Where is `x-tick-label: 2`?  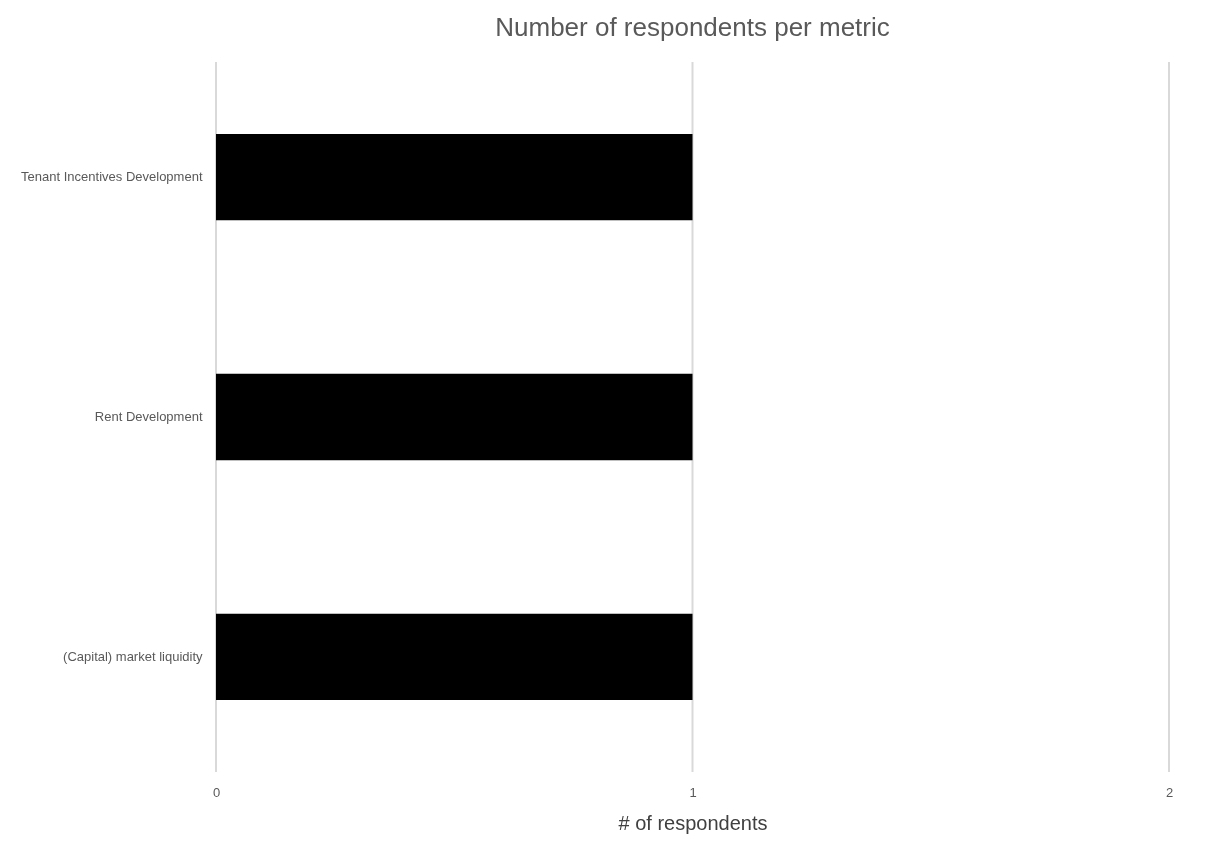 x-tick-label: 2 is located at coordinates (1169, 792).